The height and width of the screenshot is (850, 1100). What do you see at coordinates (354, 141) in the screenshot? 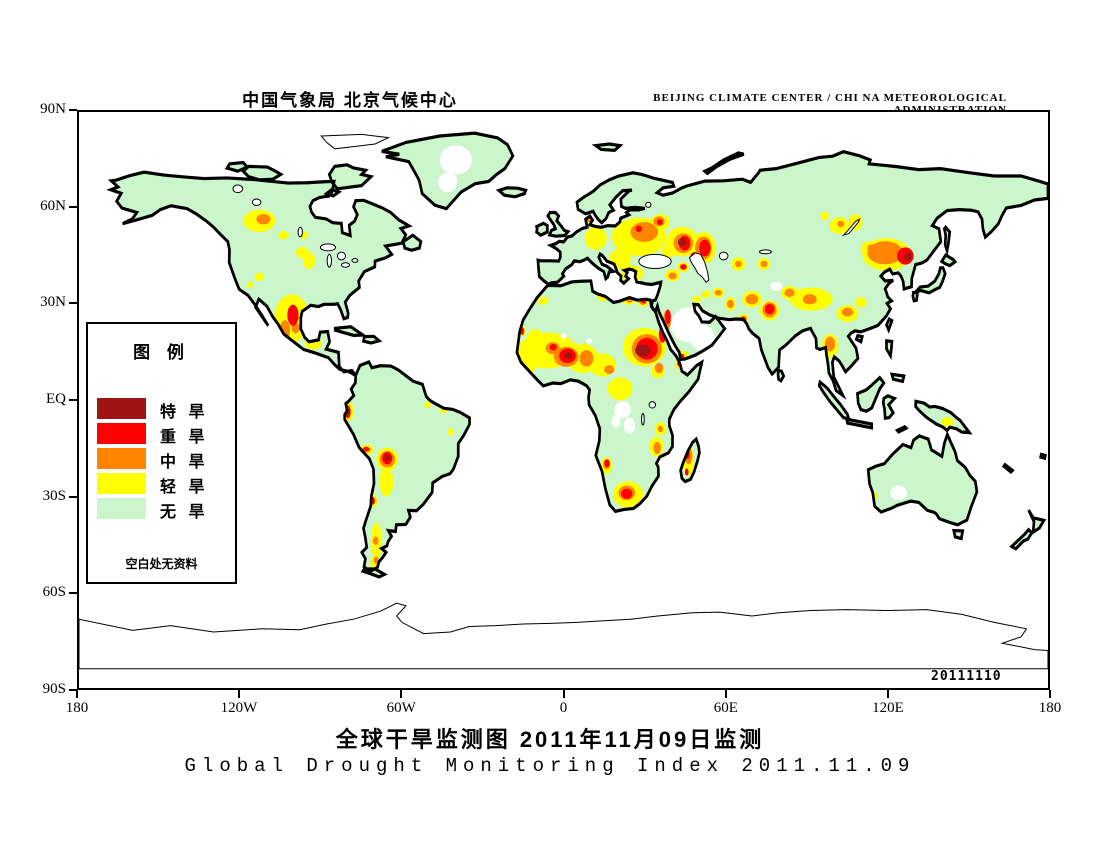
I see `ellesmere-island` at bounding box center [354, 141].